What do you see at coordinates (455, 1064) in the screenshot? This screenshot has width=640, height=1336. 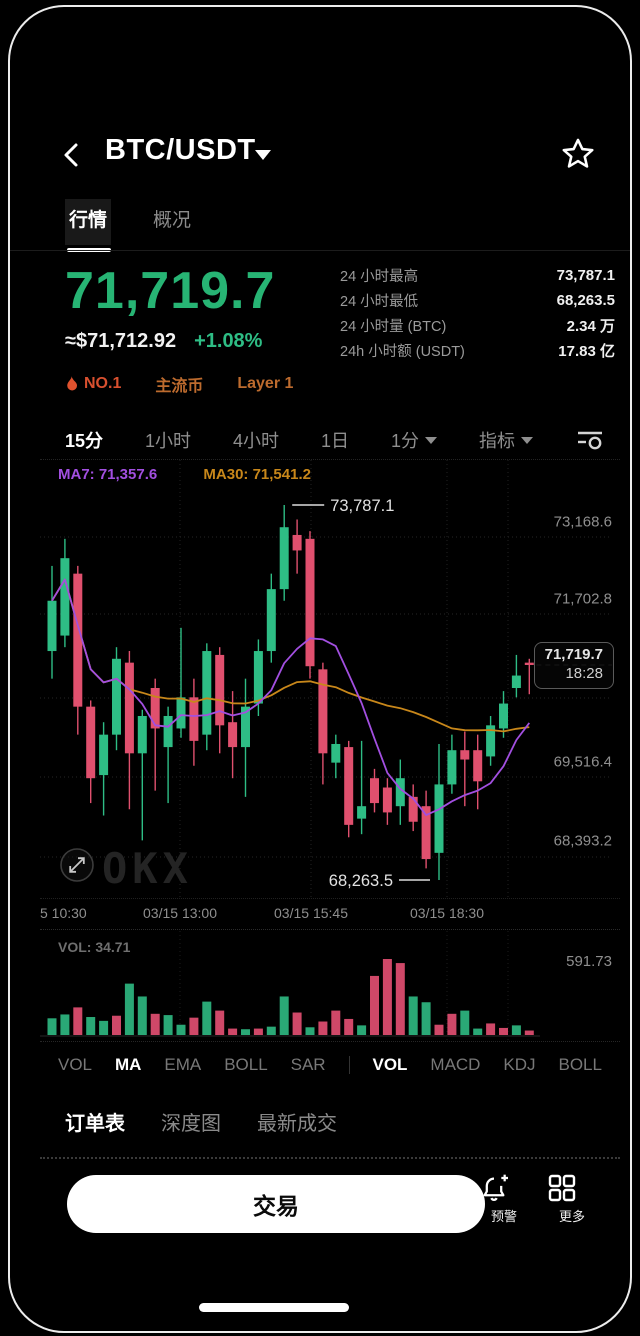 I see `indicator-macd: MACD` at bounding box center [455, 1064].